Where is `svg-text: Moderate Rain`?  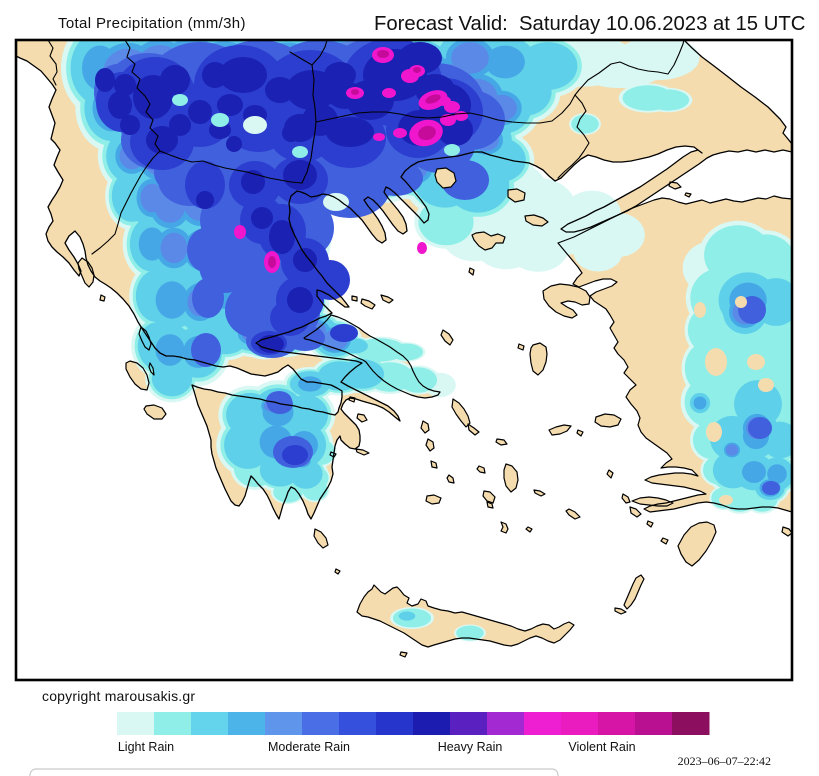 svg-text: Moderate Rain is located at coordinates (309, 747).